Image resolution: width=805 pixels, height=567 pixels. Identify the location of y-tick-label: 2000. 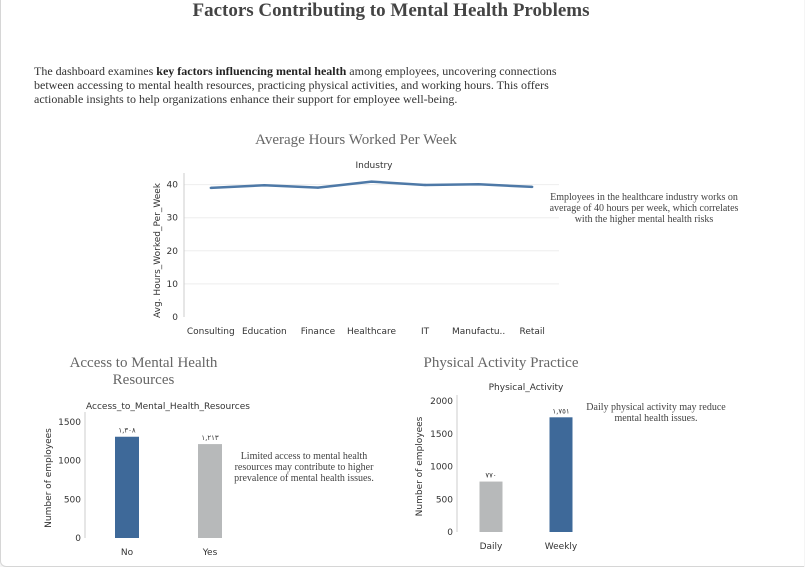
(441, 402).